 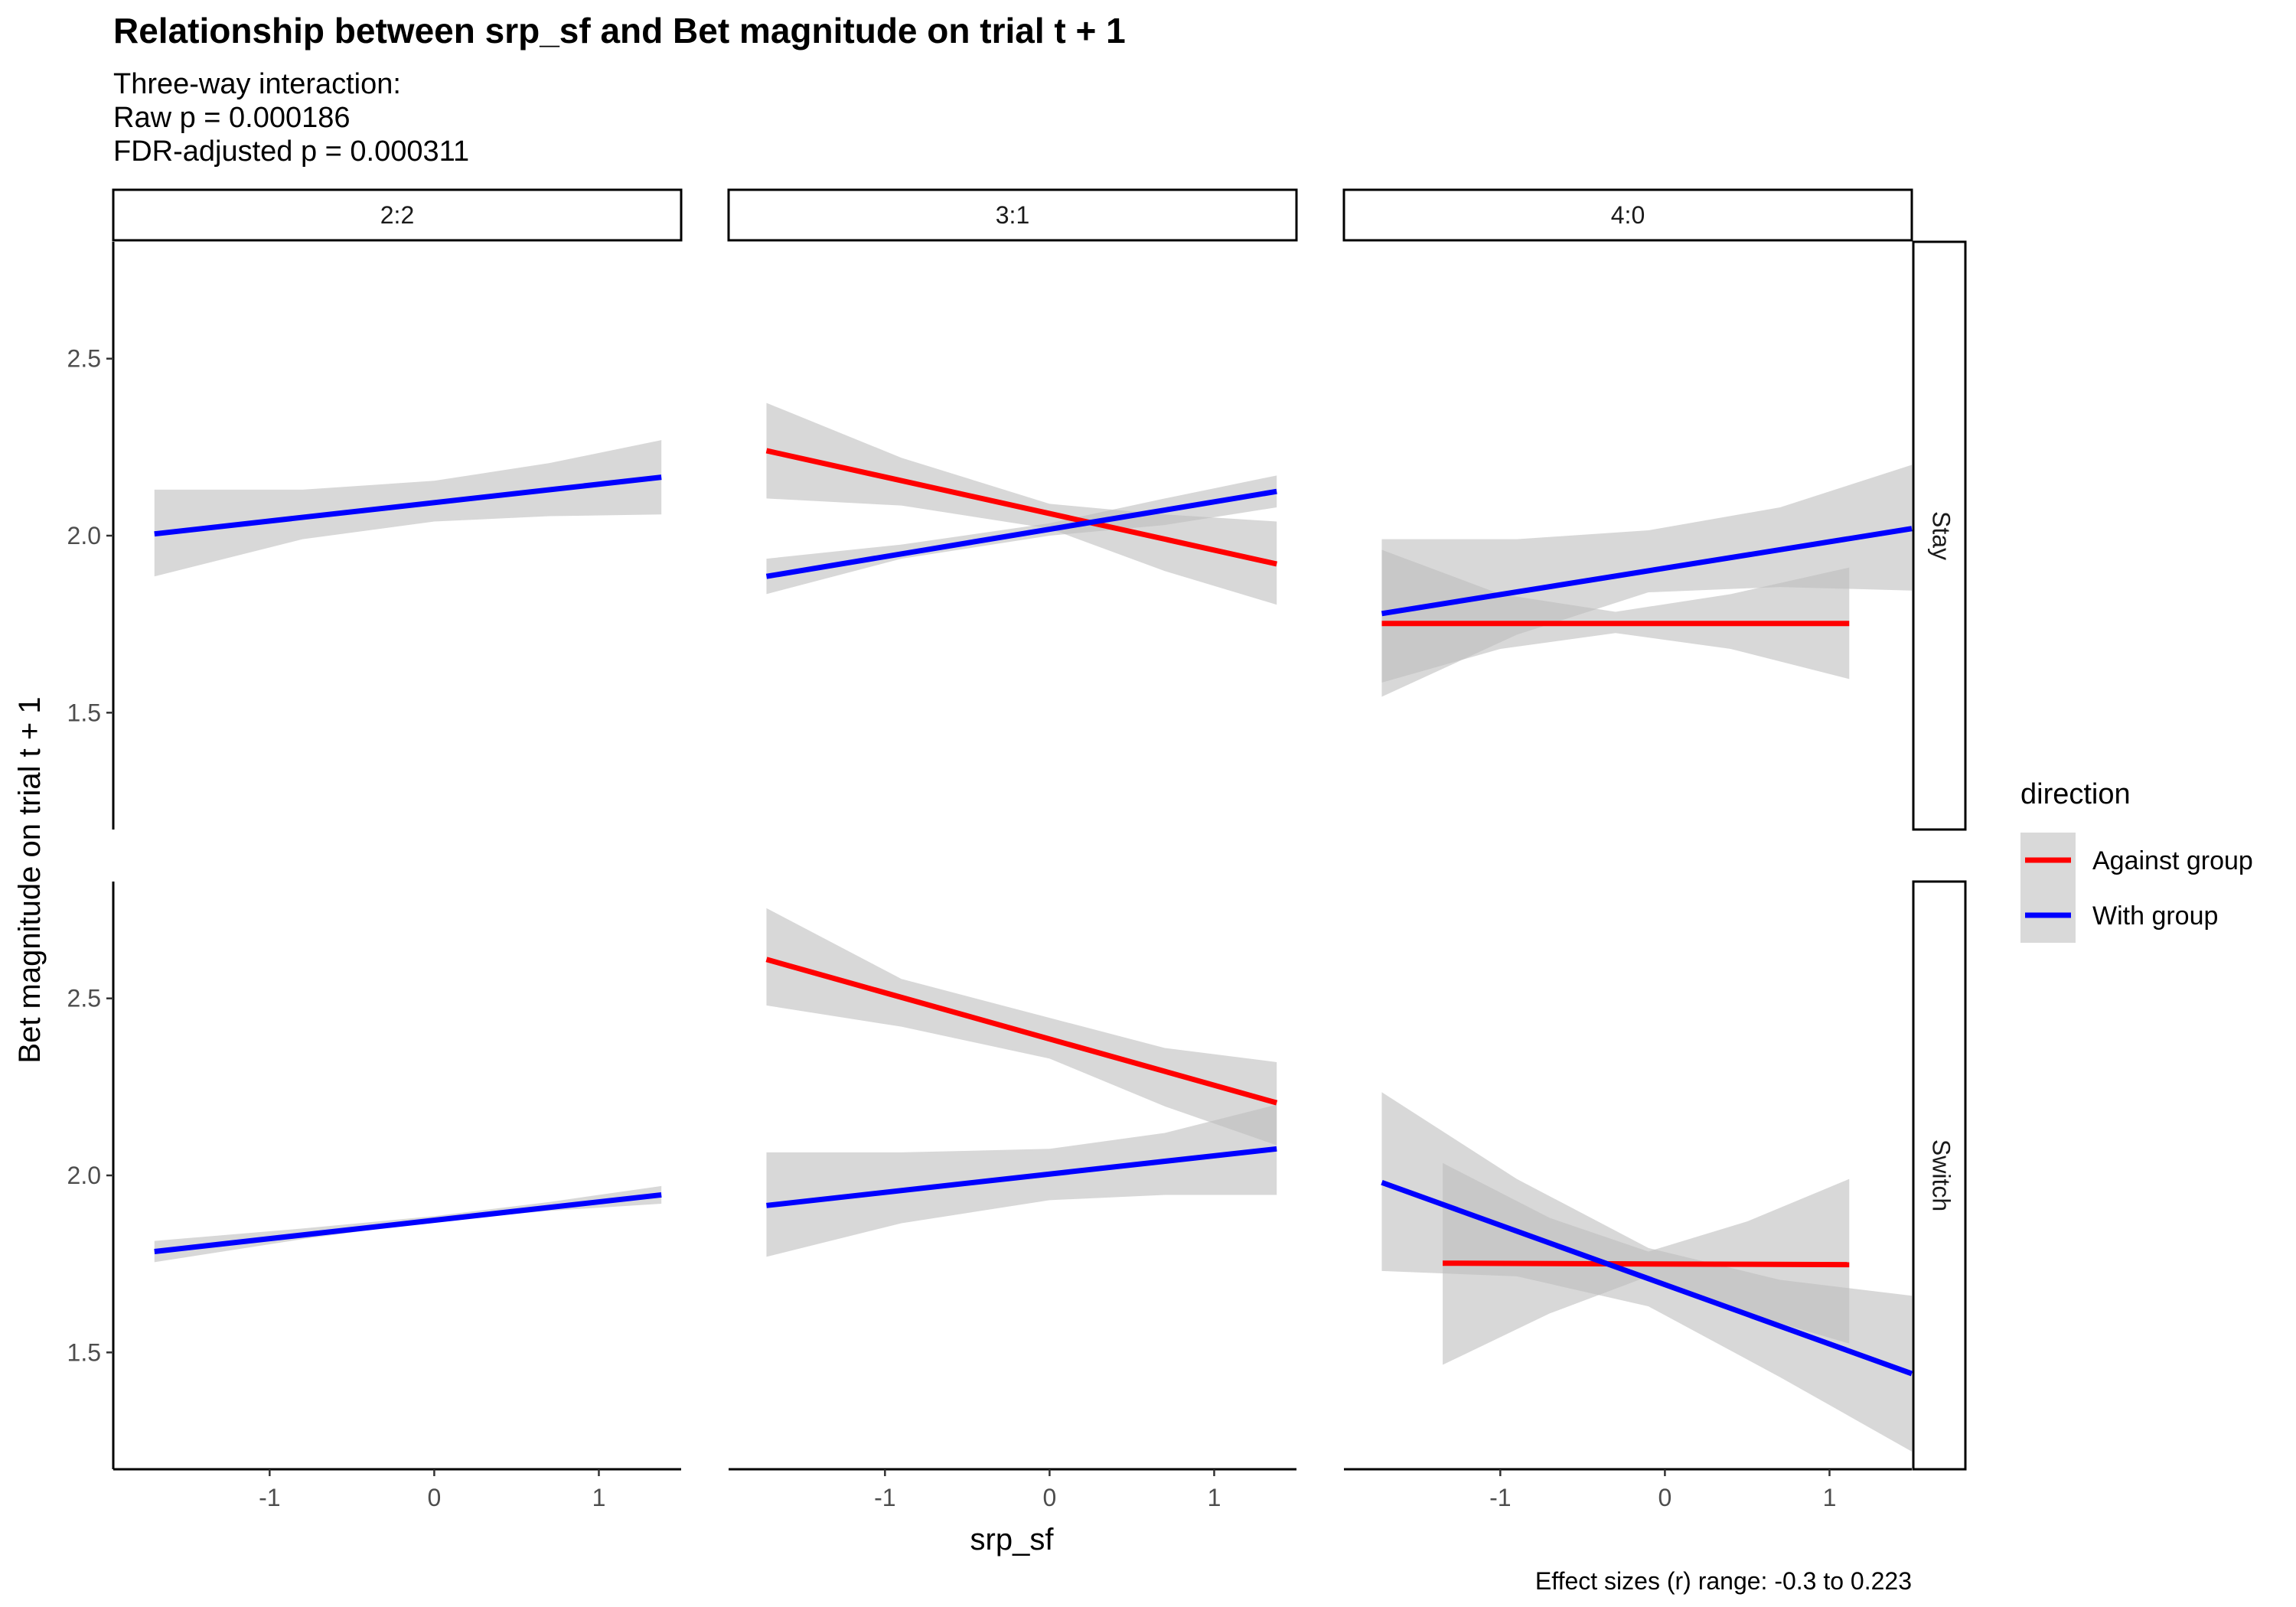 What do you see at coordinates (291, 151) in the screenshot?
I see `subtitle-line-3: FDR-adjusted p = 0.000311` at bounding box center [291, 151].